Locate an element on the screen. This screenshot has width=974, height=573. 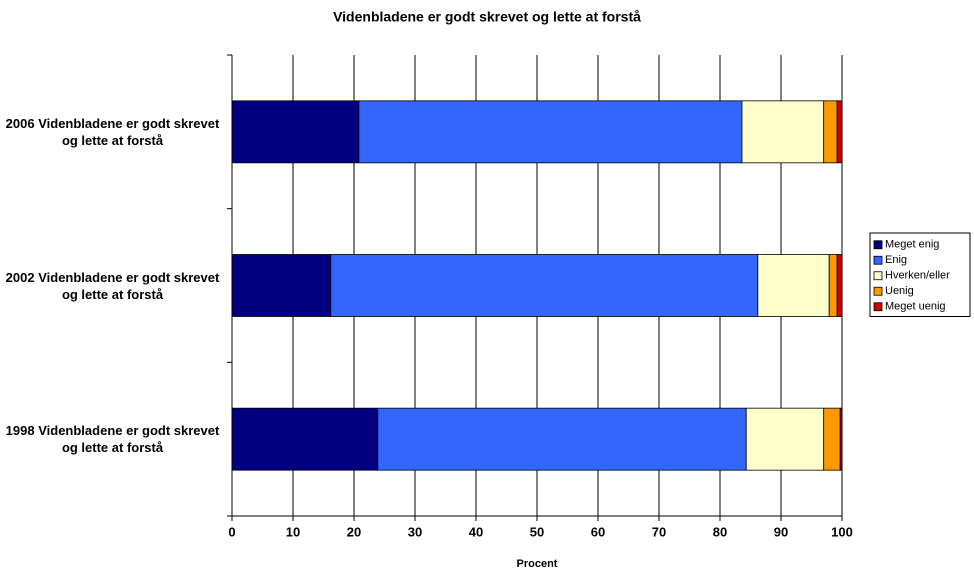
x-tick-label: 50 is located at coordinates (537, 531).